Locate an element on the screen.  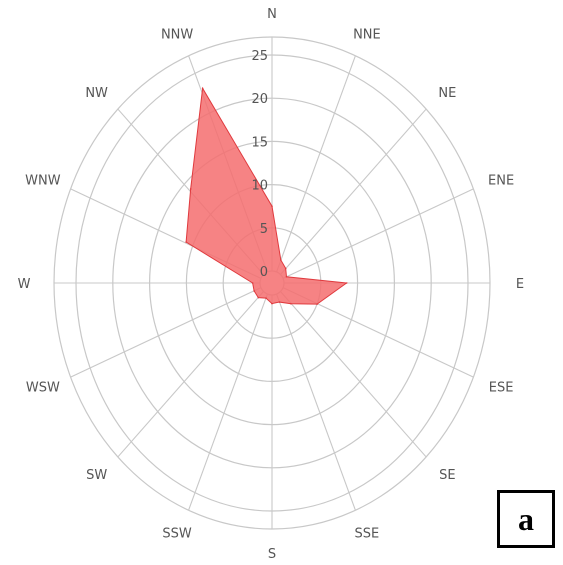
data-point-s is located at coordinates (272, 303).